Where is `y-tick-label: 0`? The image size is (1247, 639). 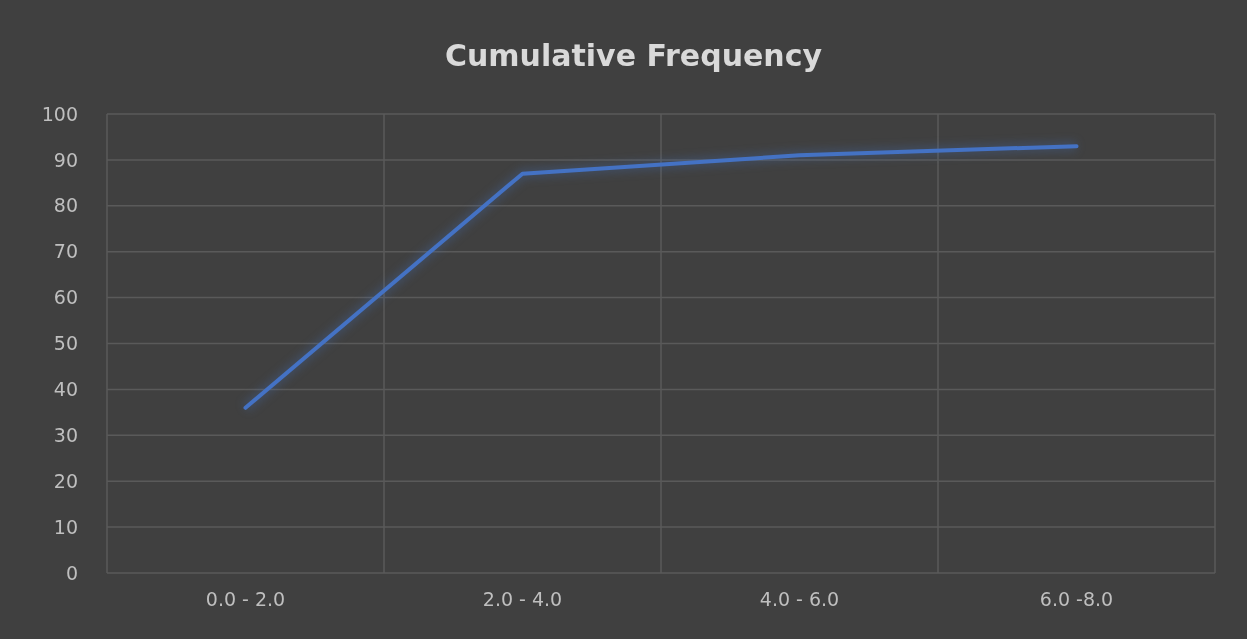 y-tick-label: 0 is located at coordinates (71, 572).